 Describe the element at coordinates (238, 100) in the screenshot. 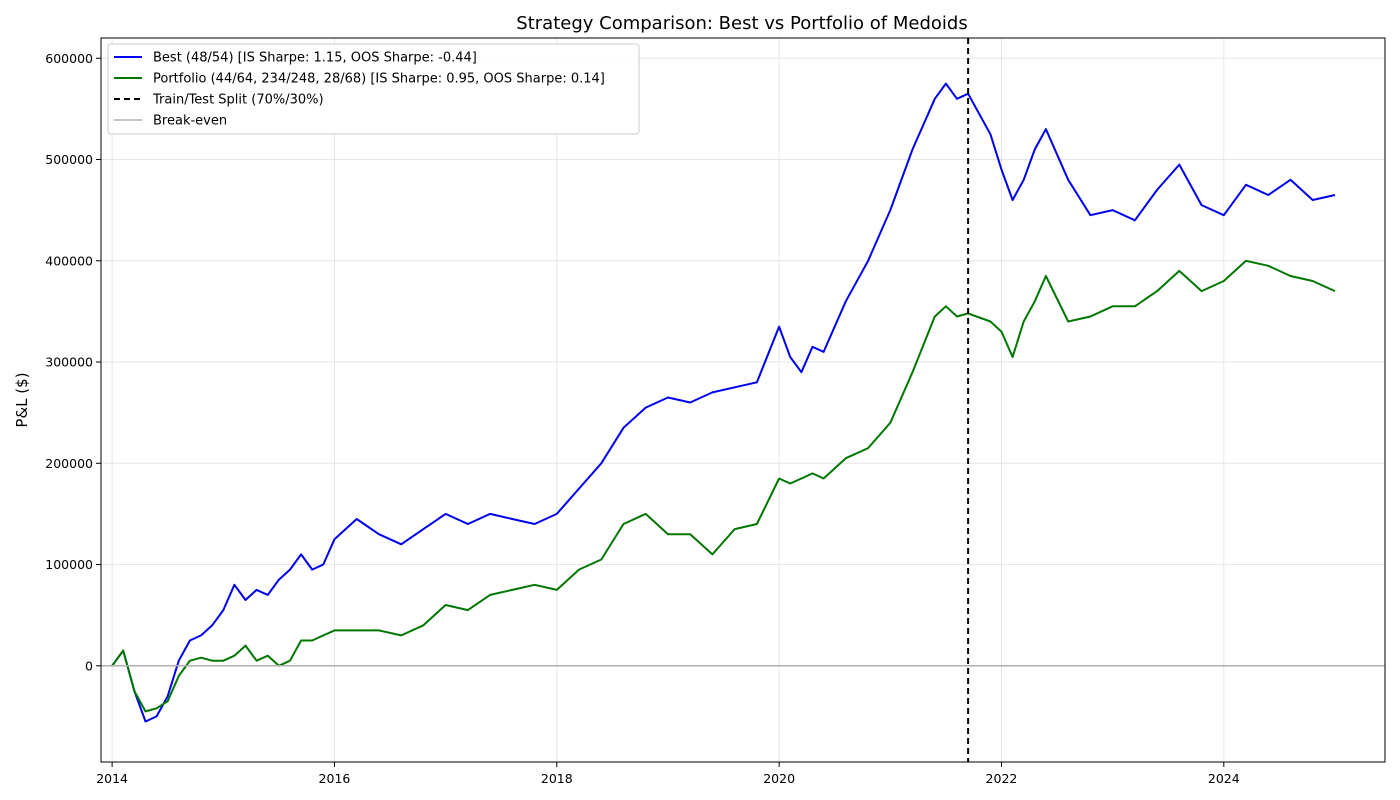

I see `legend-label: Train/Test Split (70%/30%)` at that location.